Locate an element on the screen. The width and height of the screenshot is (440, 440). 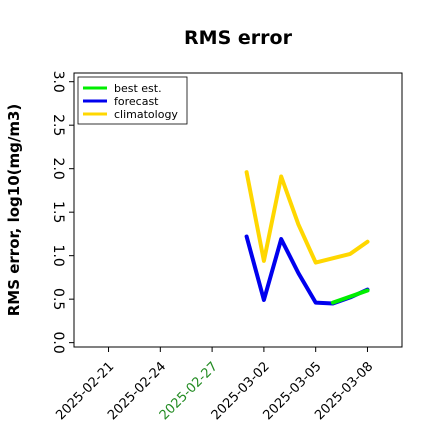
legend-label-forecast: forecast is located at coordinates (136, 101).